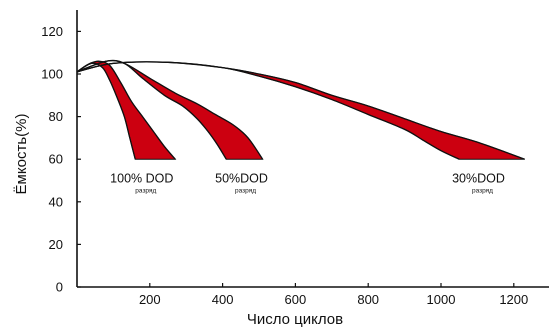 The width and height of the screenshot is (549, 329). I want to click on sublabel-100-percent-dod: разряд, so click(145, 191).